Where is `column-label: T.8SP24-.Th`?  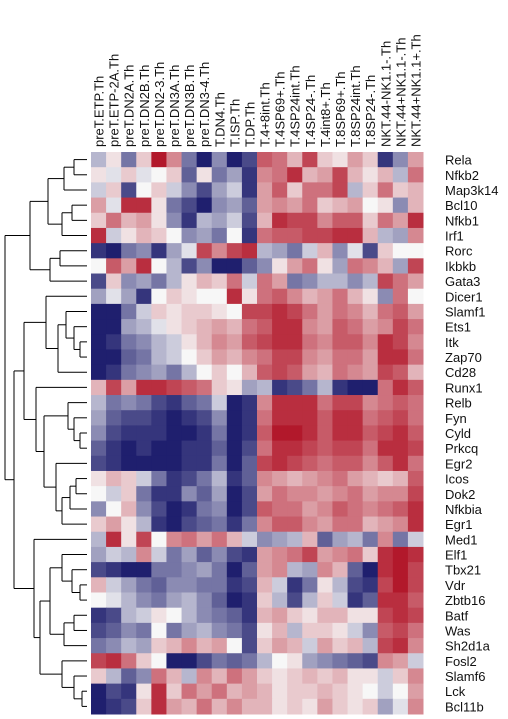
column-label: T.8SP24-.Th is located at coordinates (370, 111).